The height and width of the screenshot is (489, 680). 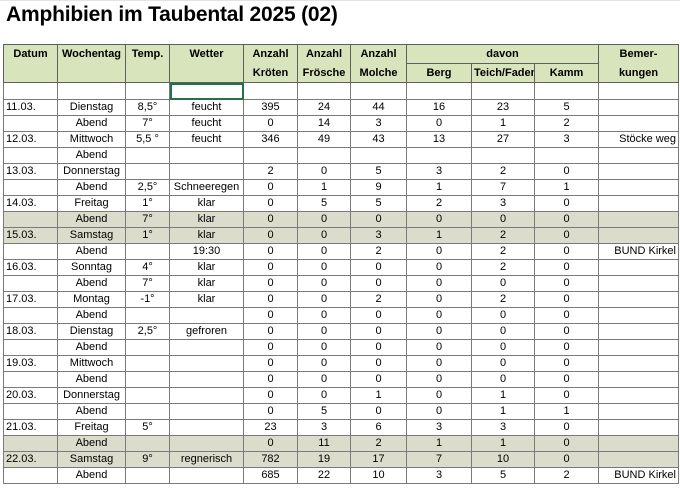 I want to click on froesche-cell: 24, so click(x=324, y=107).